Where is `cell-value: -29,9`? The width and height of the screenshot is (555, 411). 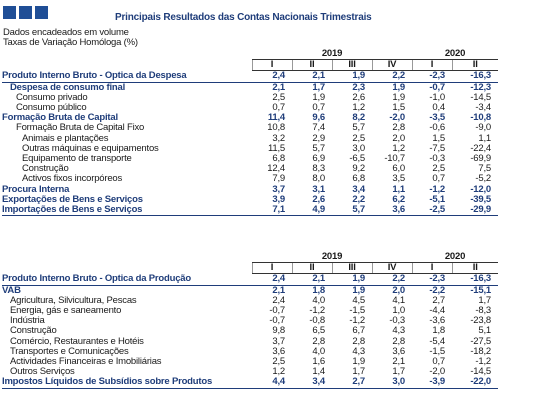 cell-value: -29,9 is located at coordinates (475, 211).